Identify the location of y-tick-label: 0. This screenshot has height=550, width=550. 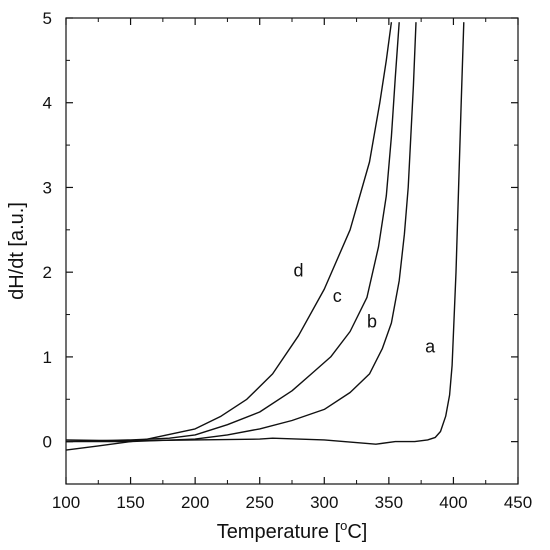
(47, 442).